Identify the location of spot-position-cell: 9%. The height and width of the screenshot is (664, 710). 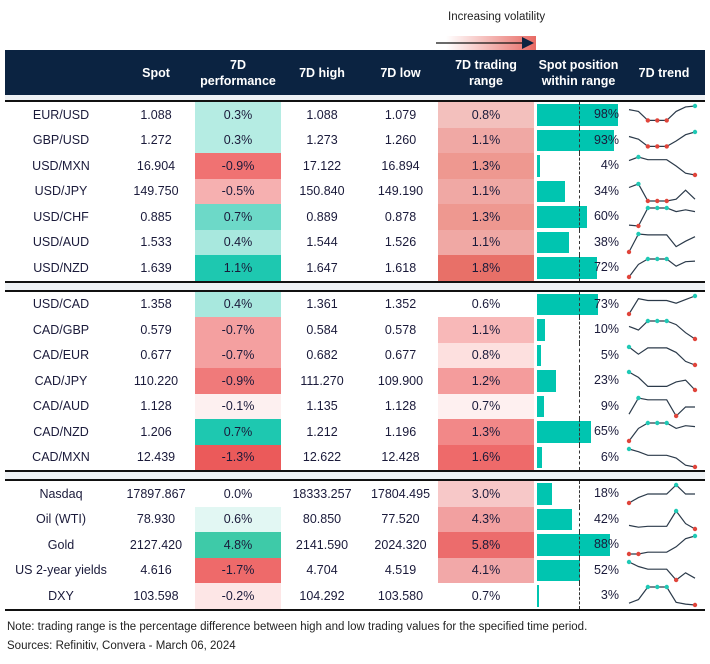
(578, 406).